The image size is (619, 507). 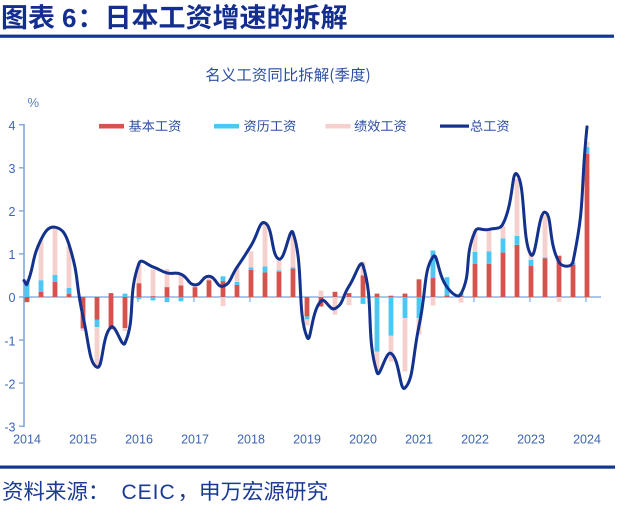 What do you see at coordinates (27, 440) in the screenshot?
I see `svg-text: 2014` at bounding box center [27, 440].